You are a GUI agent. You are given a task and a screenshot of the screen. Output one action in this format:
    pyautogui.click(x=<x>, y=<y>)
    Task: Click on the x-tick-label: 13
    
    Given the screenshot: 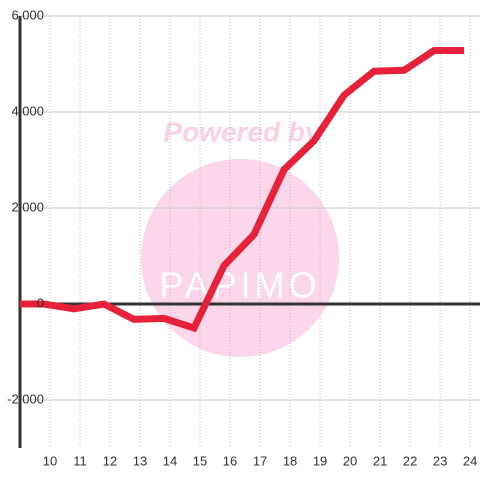 What is the action you would take?
    pyautogui.click(x=140, y=460)
    